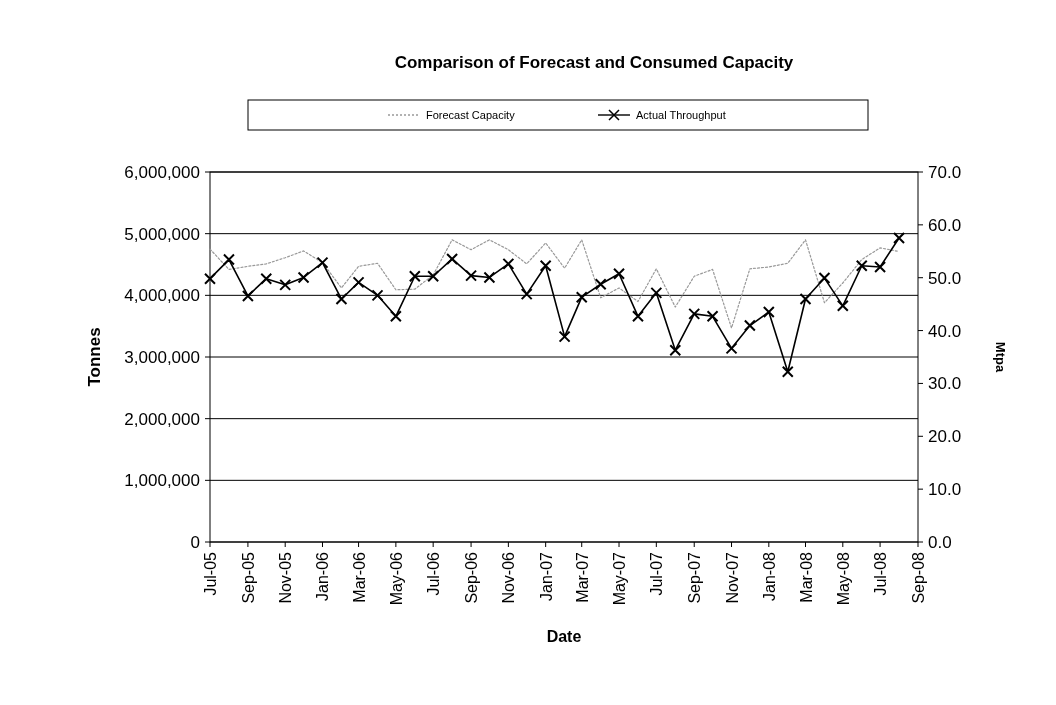  Describe the element at coordinates (695, 577) in the screenshot. I see `x-tick-label: Sep-07` at that location.